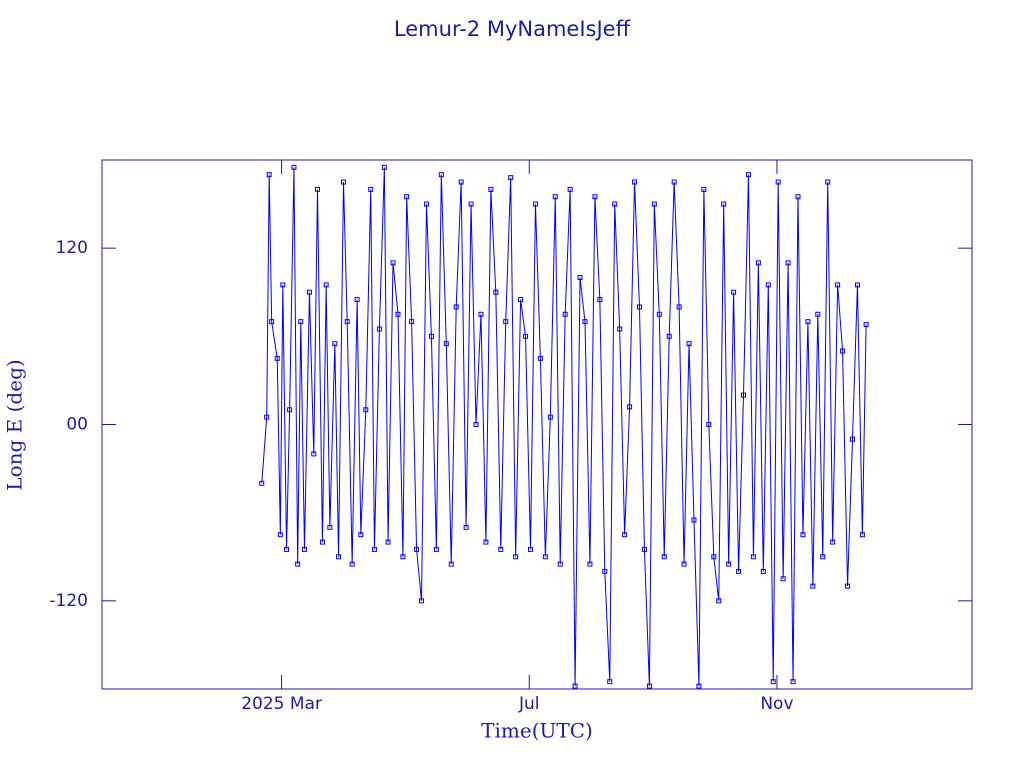 This screenshot has height=768, width=1024. What do you see at coordinates (15, 424) in the screenshot?
I see `y-axis-label: Long E (deg)` at bounding box center [15, 424].